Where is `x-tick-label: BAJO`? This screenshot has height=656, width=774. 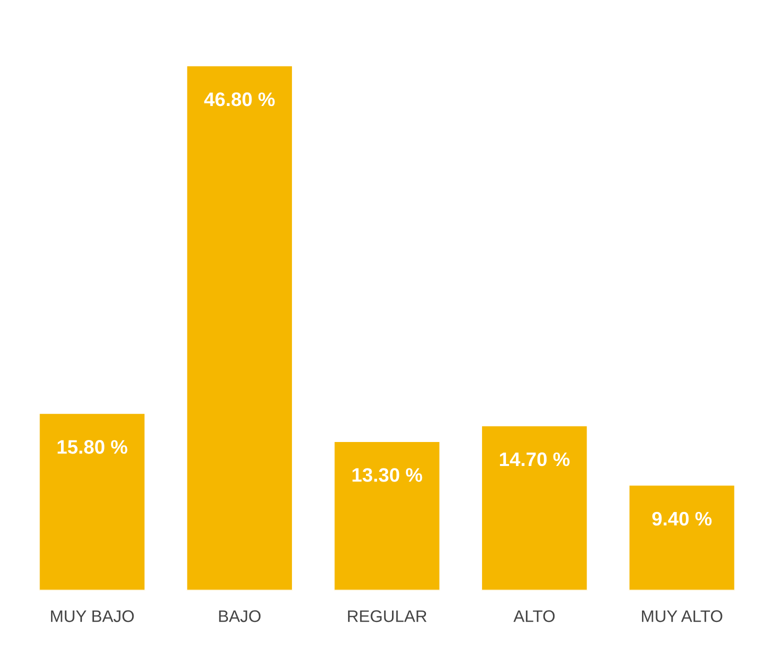 x-tick-label: BAJO is located at coordinates (240, 616).